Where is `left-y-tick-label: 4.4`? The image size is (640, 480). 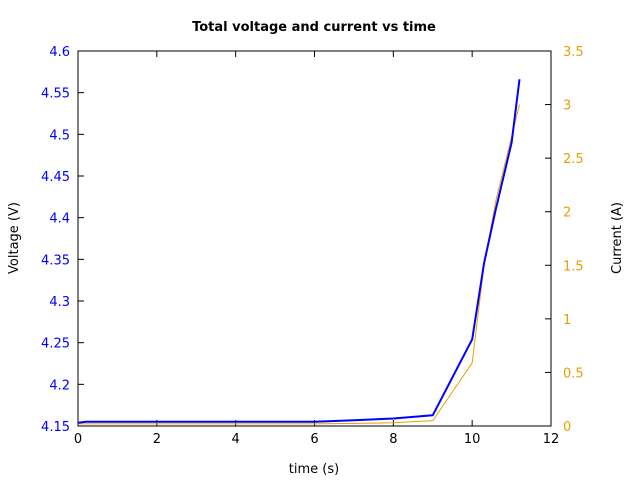
left-y-tick-label: 4.4 is located at coordinates (59, 219).